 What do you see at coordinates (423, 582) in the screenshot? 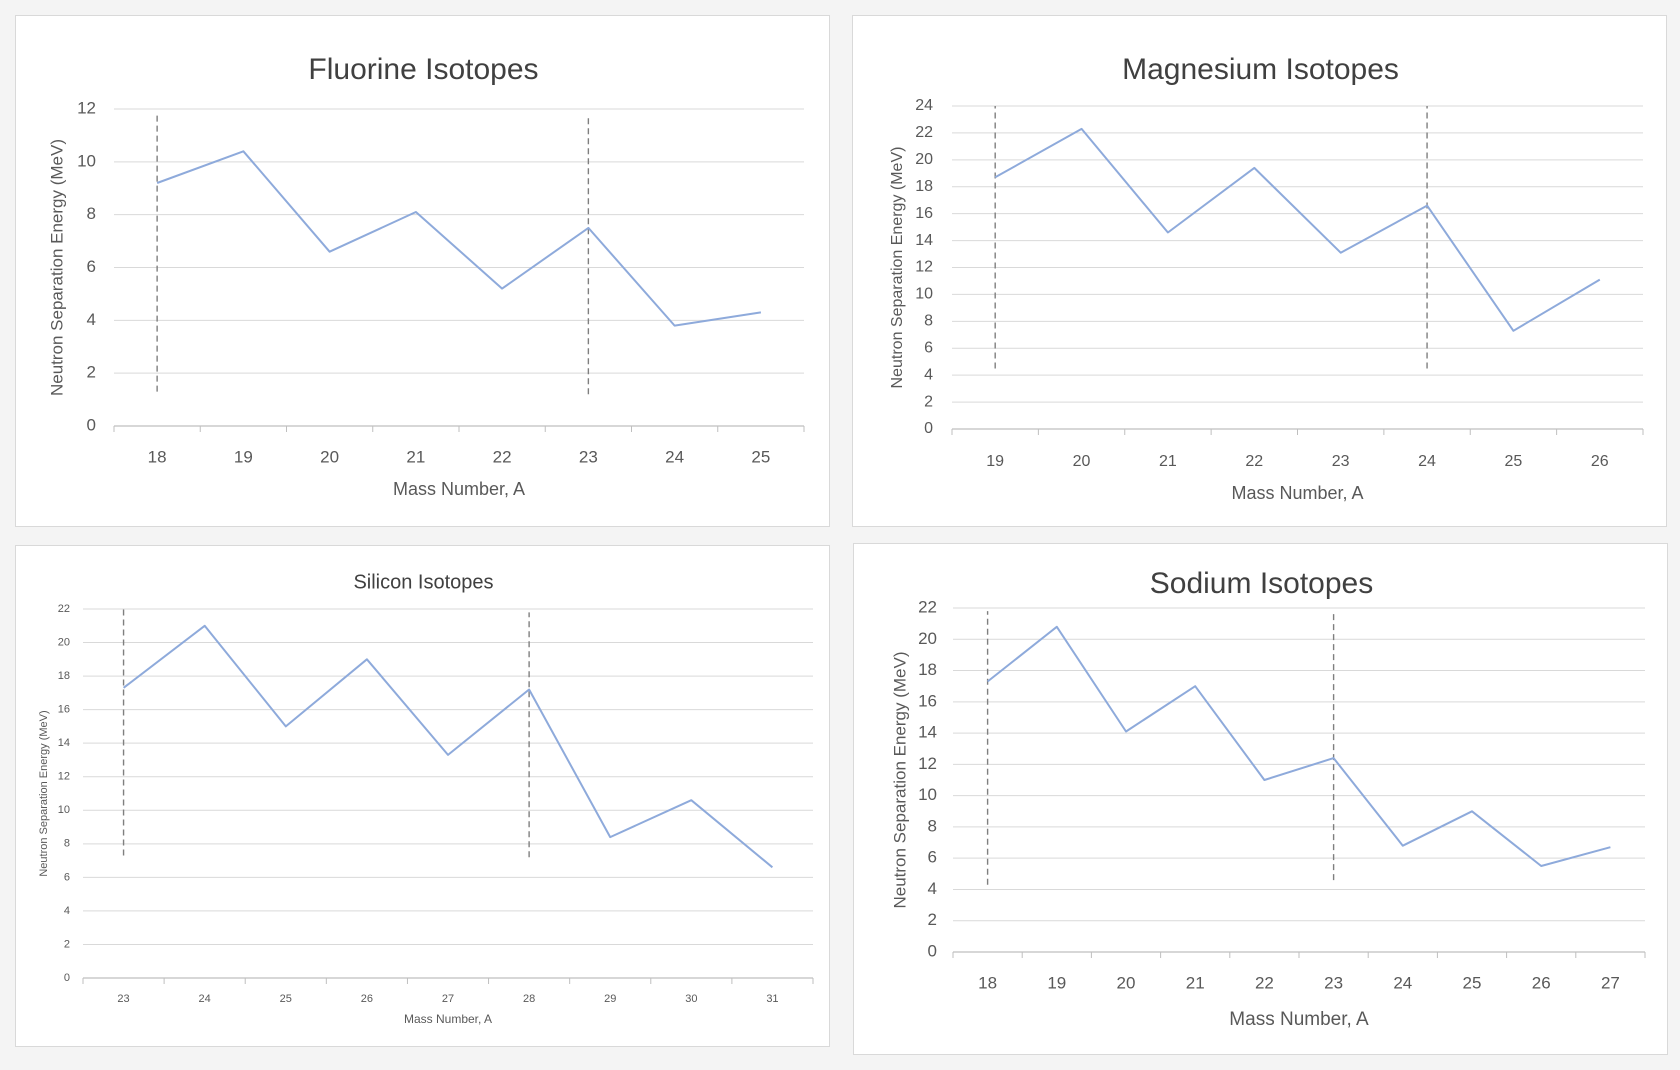
I see `chart-title: Silicon Isotopes` at bounding box center [423, 582].